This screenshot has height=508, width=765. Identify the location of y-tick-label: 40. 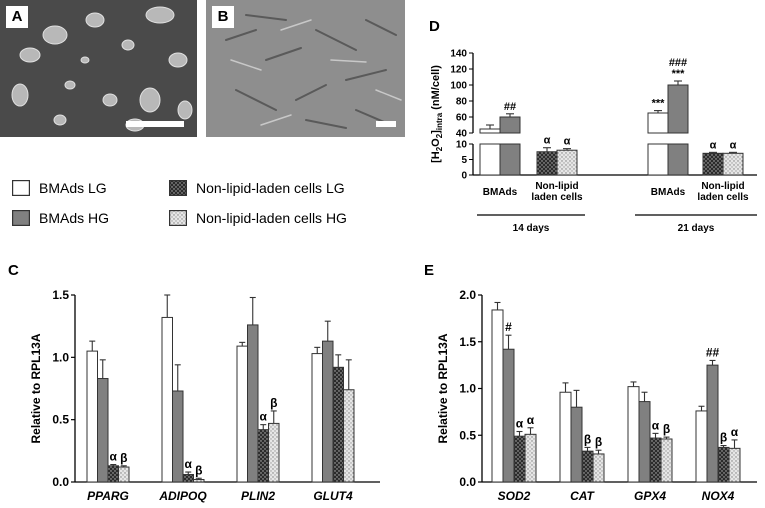
(462, 134).